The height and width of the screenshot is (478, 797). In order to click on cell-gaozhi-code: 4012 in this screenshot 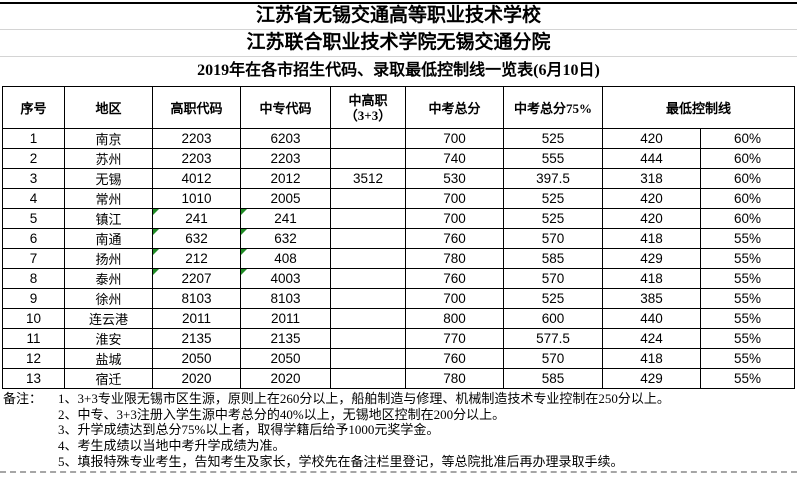, I will do `click(196, 178)`.